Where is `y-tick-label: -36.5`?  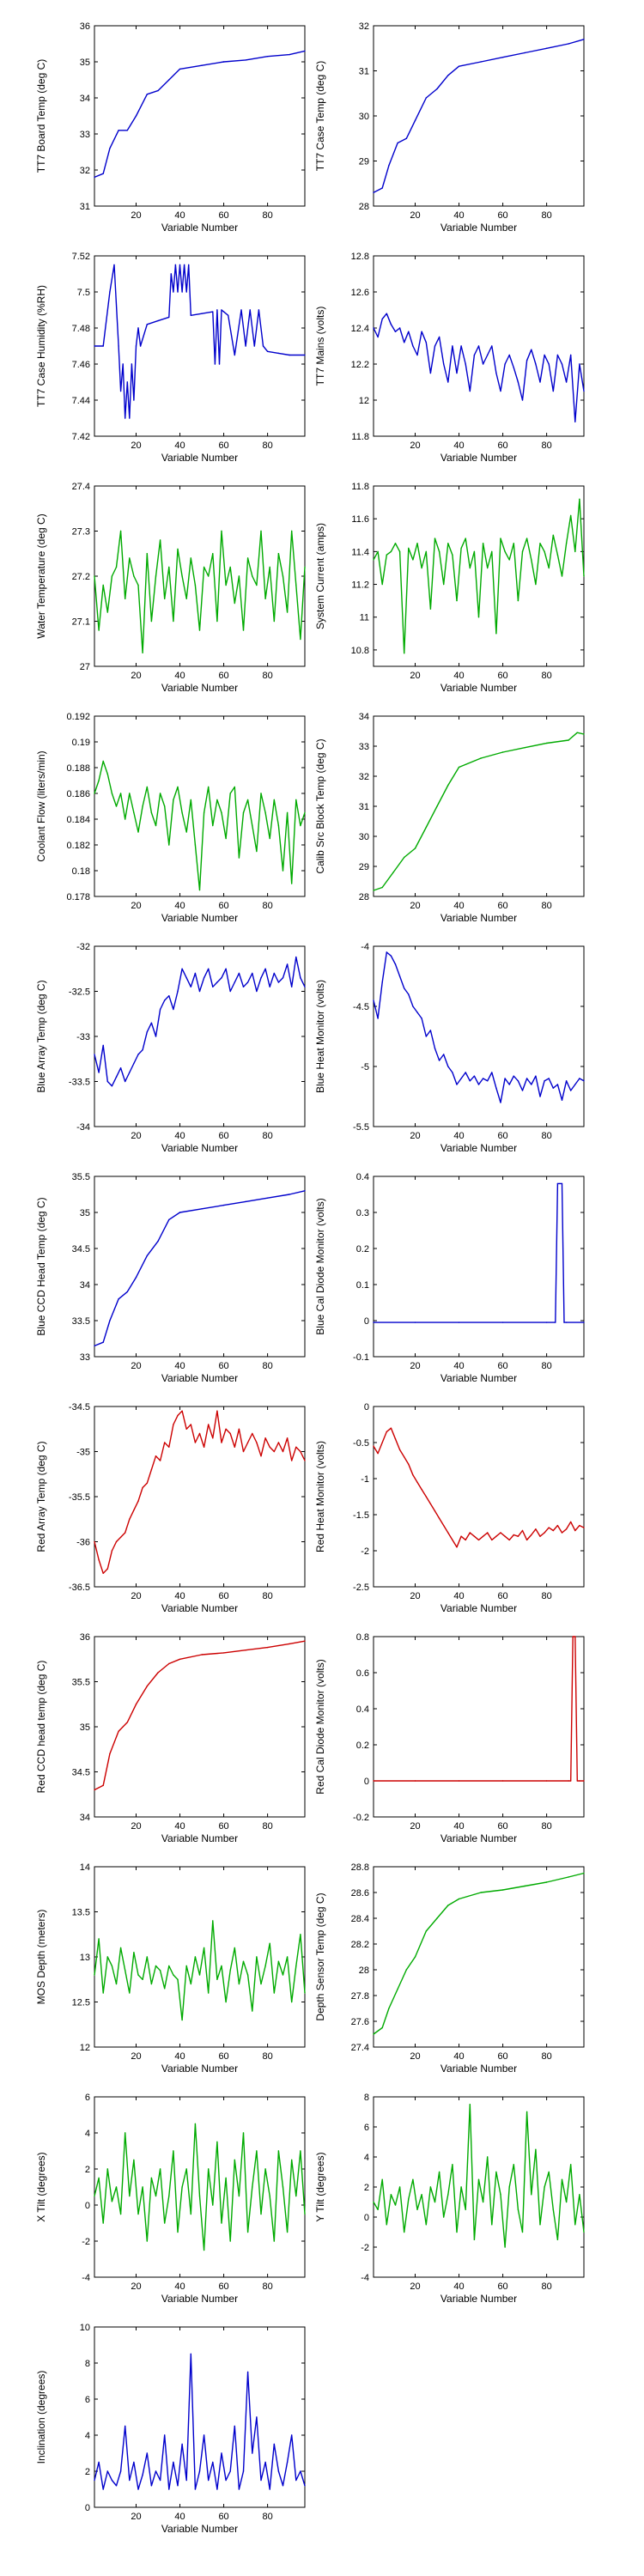 y-tick-label: -36.5 is located at coordinates (79, 1588).